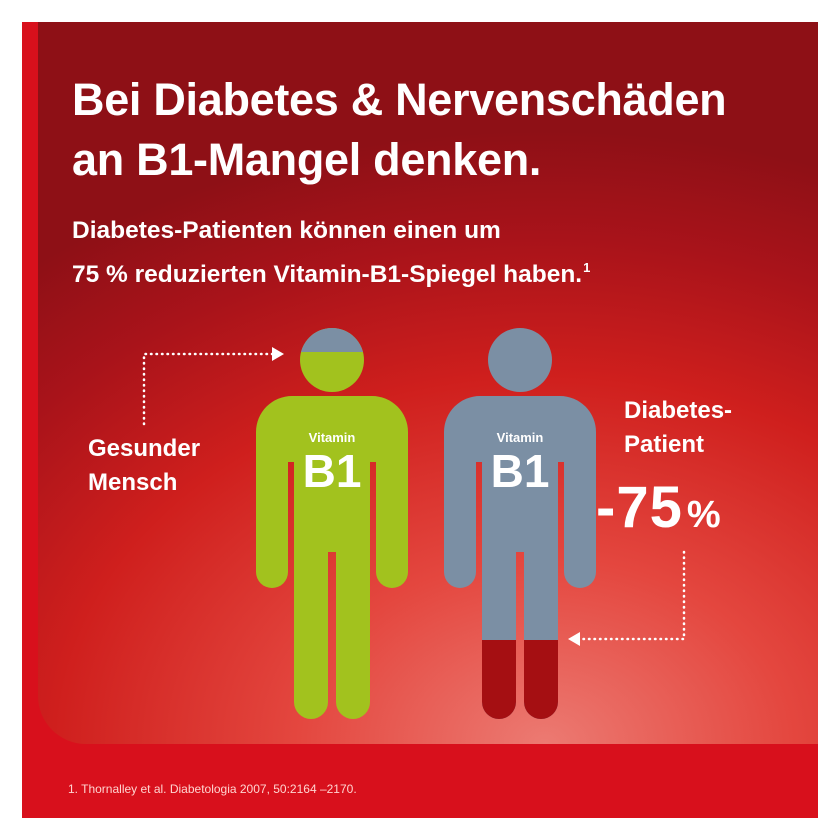 The height and width of the screenshot is (840, 840). Describe the element at coordinates (627, 598) in the screenshot. I see `patient-pointer-arrow` at that location.